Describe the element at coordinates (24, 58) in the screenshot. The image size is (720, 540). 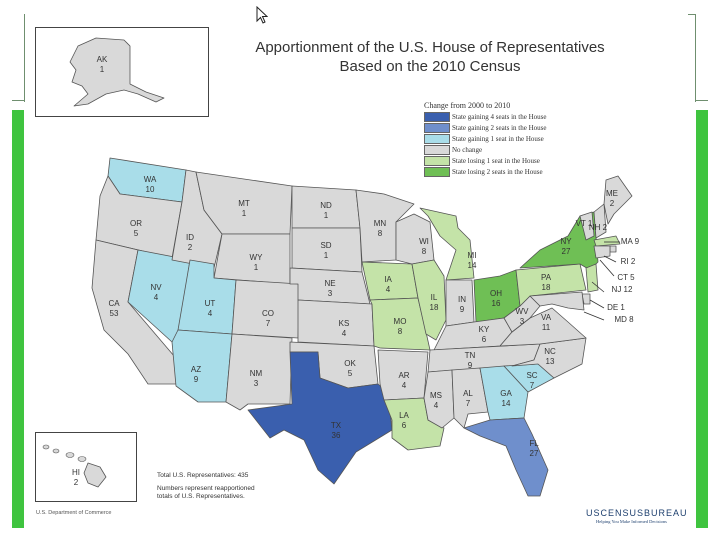
I see `frame-line-left` at that location.